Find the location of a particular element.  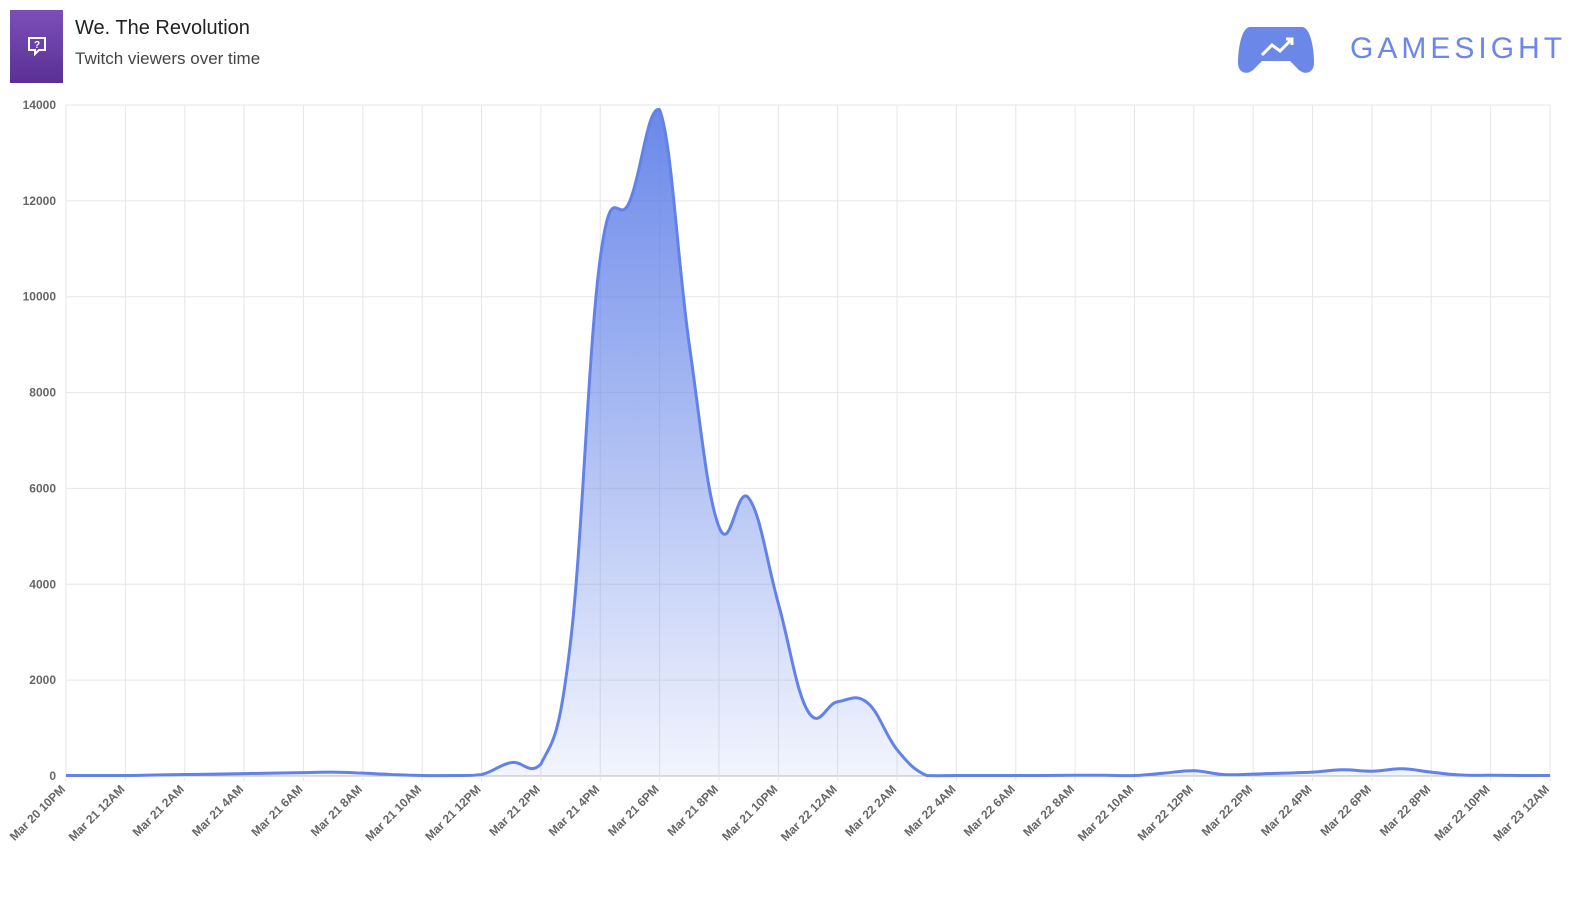

x-tick-label: Mar 21 12AM is located at coordinates (97, 813).